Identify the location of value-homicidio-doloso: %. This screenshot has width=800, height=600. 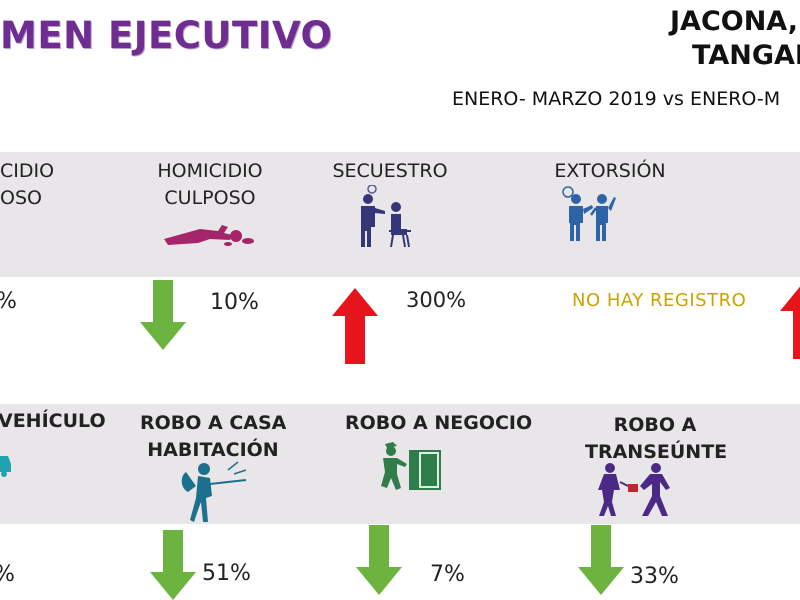
(8, 301).